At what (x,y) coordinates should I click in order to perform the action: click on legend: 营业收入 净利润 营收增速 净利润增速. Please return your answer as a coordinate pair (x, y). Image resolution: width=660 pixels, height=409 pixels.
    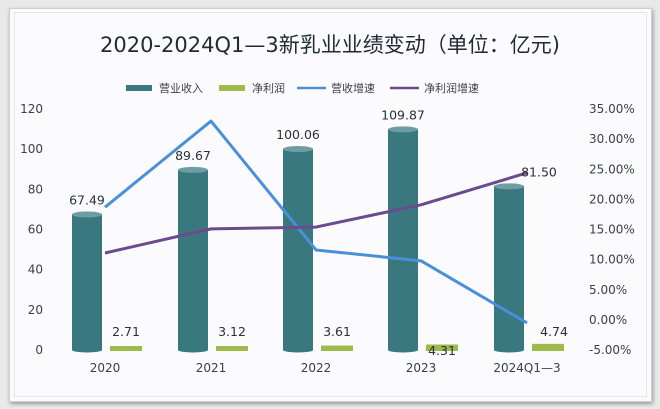
    Looking at the image, I should click on (302, 88).